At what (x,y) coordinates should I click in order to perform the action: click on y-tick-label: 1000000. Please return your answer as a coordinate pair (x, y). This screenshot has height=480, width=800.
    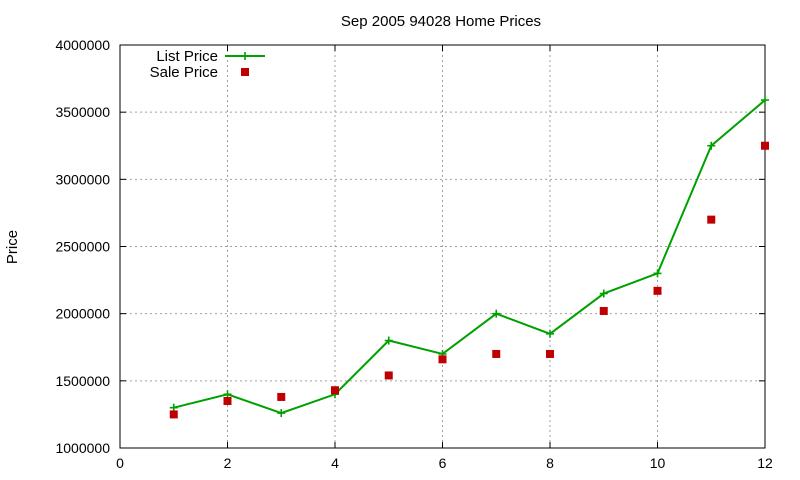
    Looking at the image, I should click on (82, 448).